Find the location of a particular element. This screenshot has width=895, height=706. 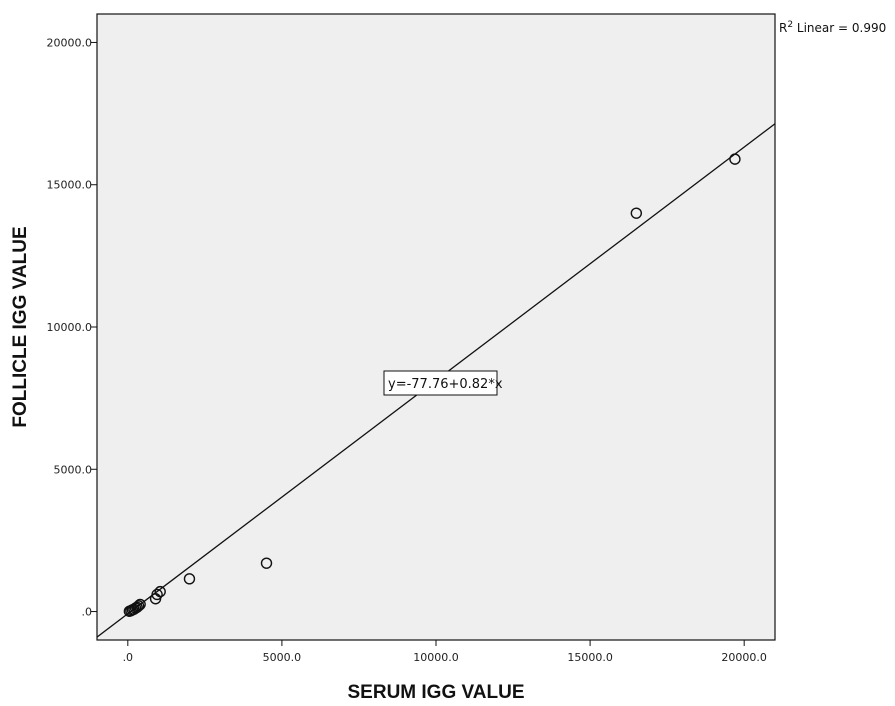

x-tick-label: 20000.0 is located at coordinates (744, 657).